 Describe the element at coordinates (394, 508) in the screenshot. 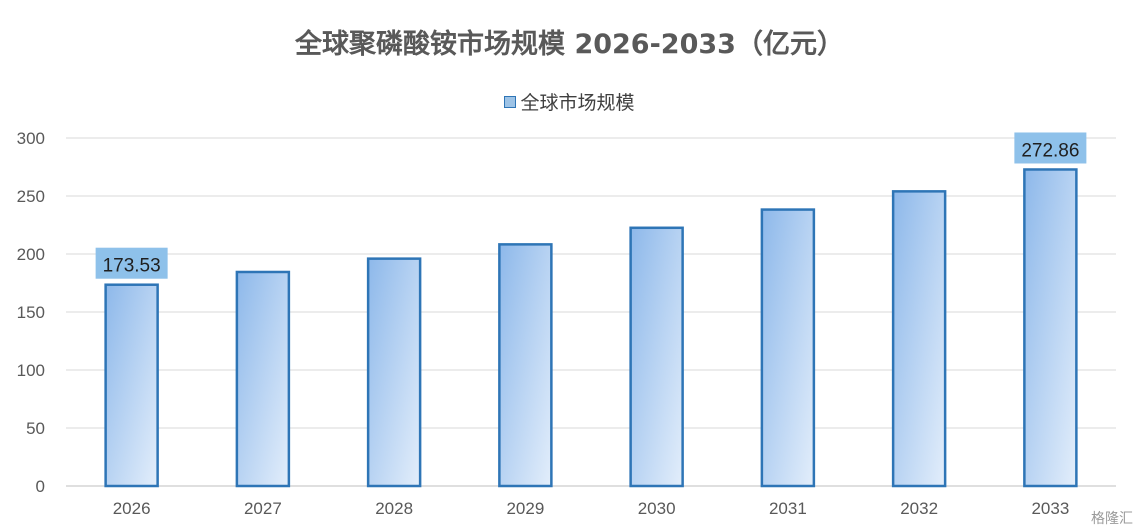

I see `x-tick-label-2028: 2028` at that location.